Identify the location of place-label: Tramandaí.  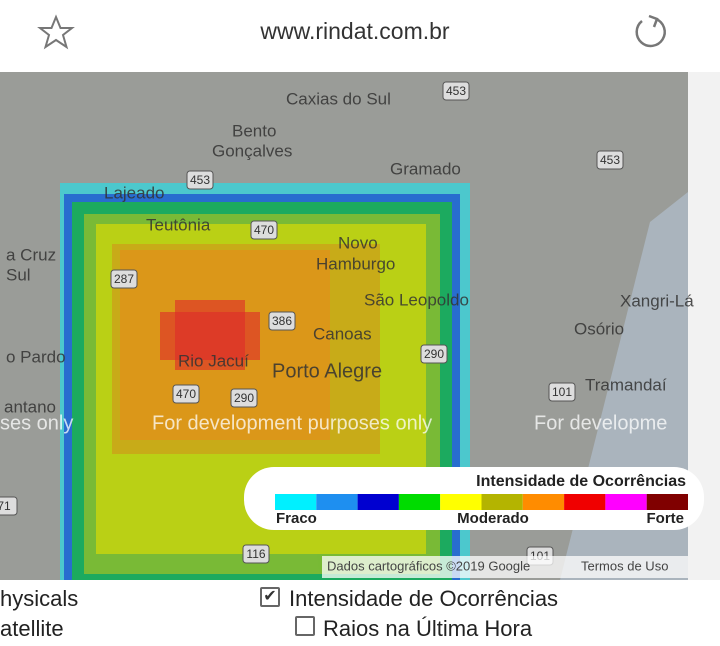
(626, 384).